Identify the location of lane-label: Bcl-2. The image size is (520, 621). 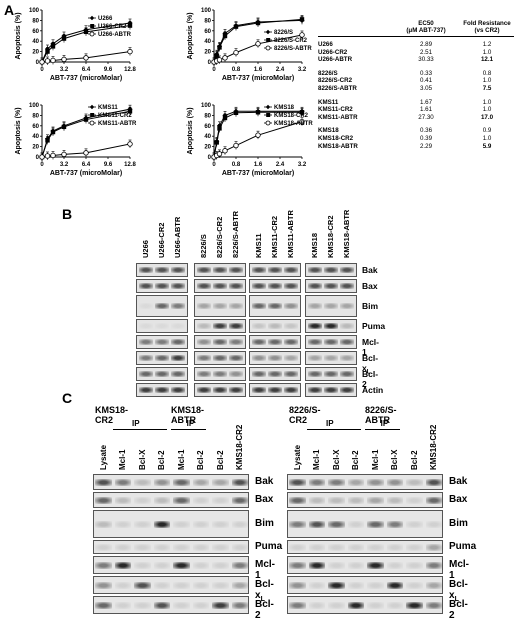
(162, 460).